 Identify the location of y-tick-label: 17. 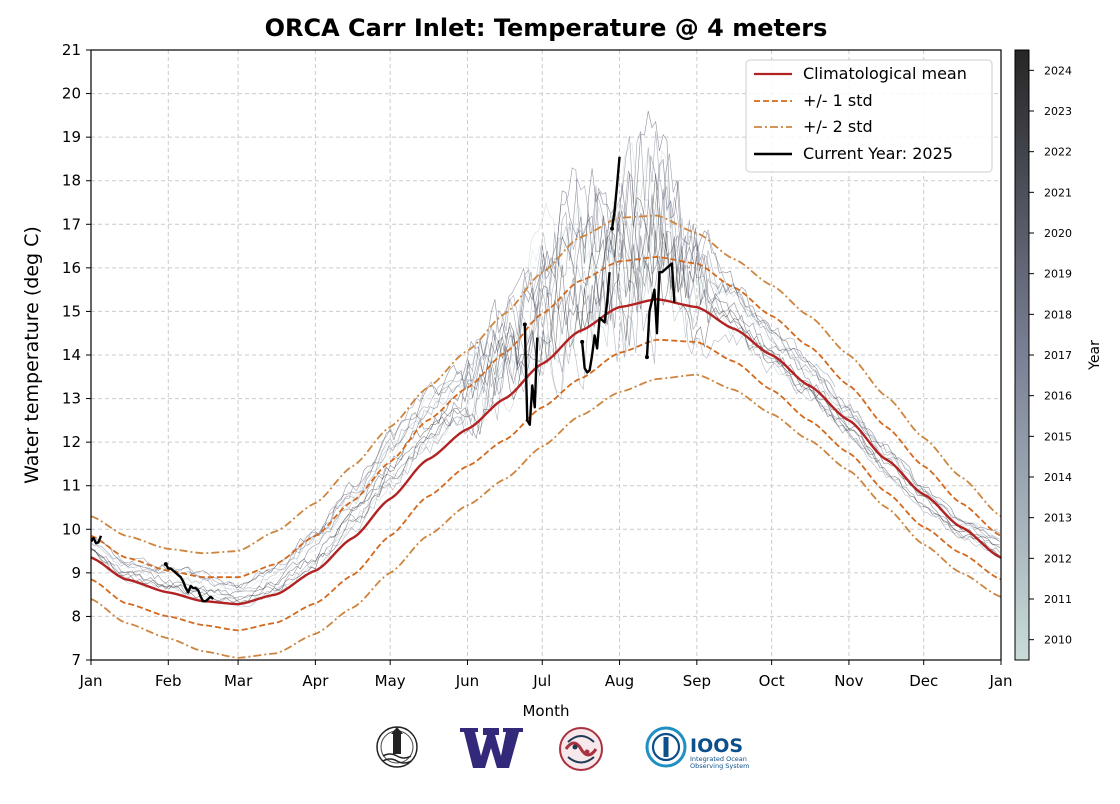
(71, 224).